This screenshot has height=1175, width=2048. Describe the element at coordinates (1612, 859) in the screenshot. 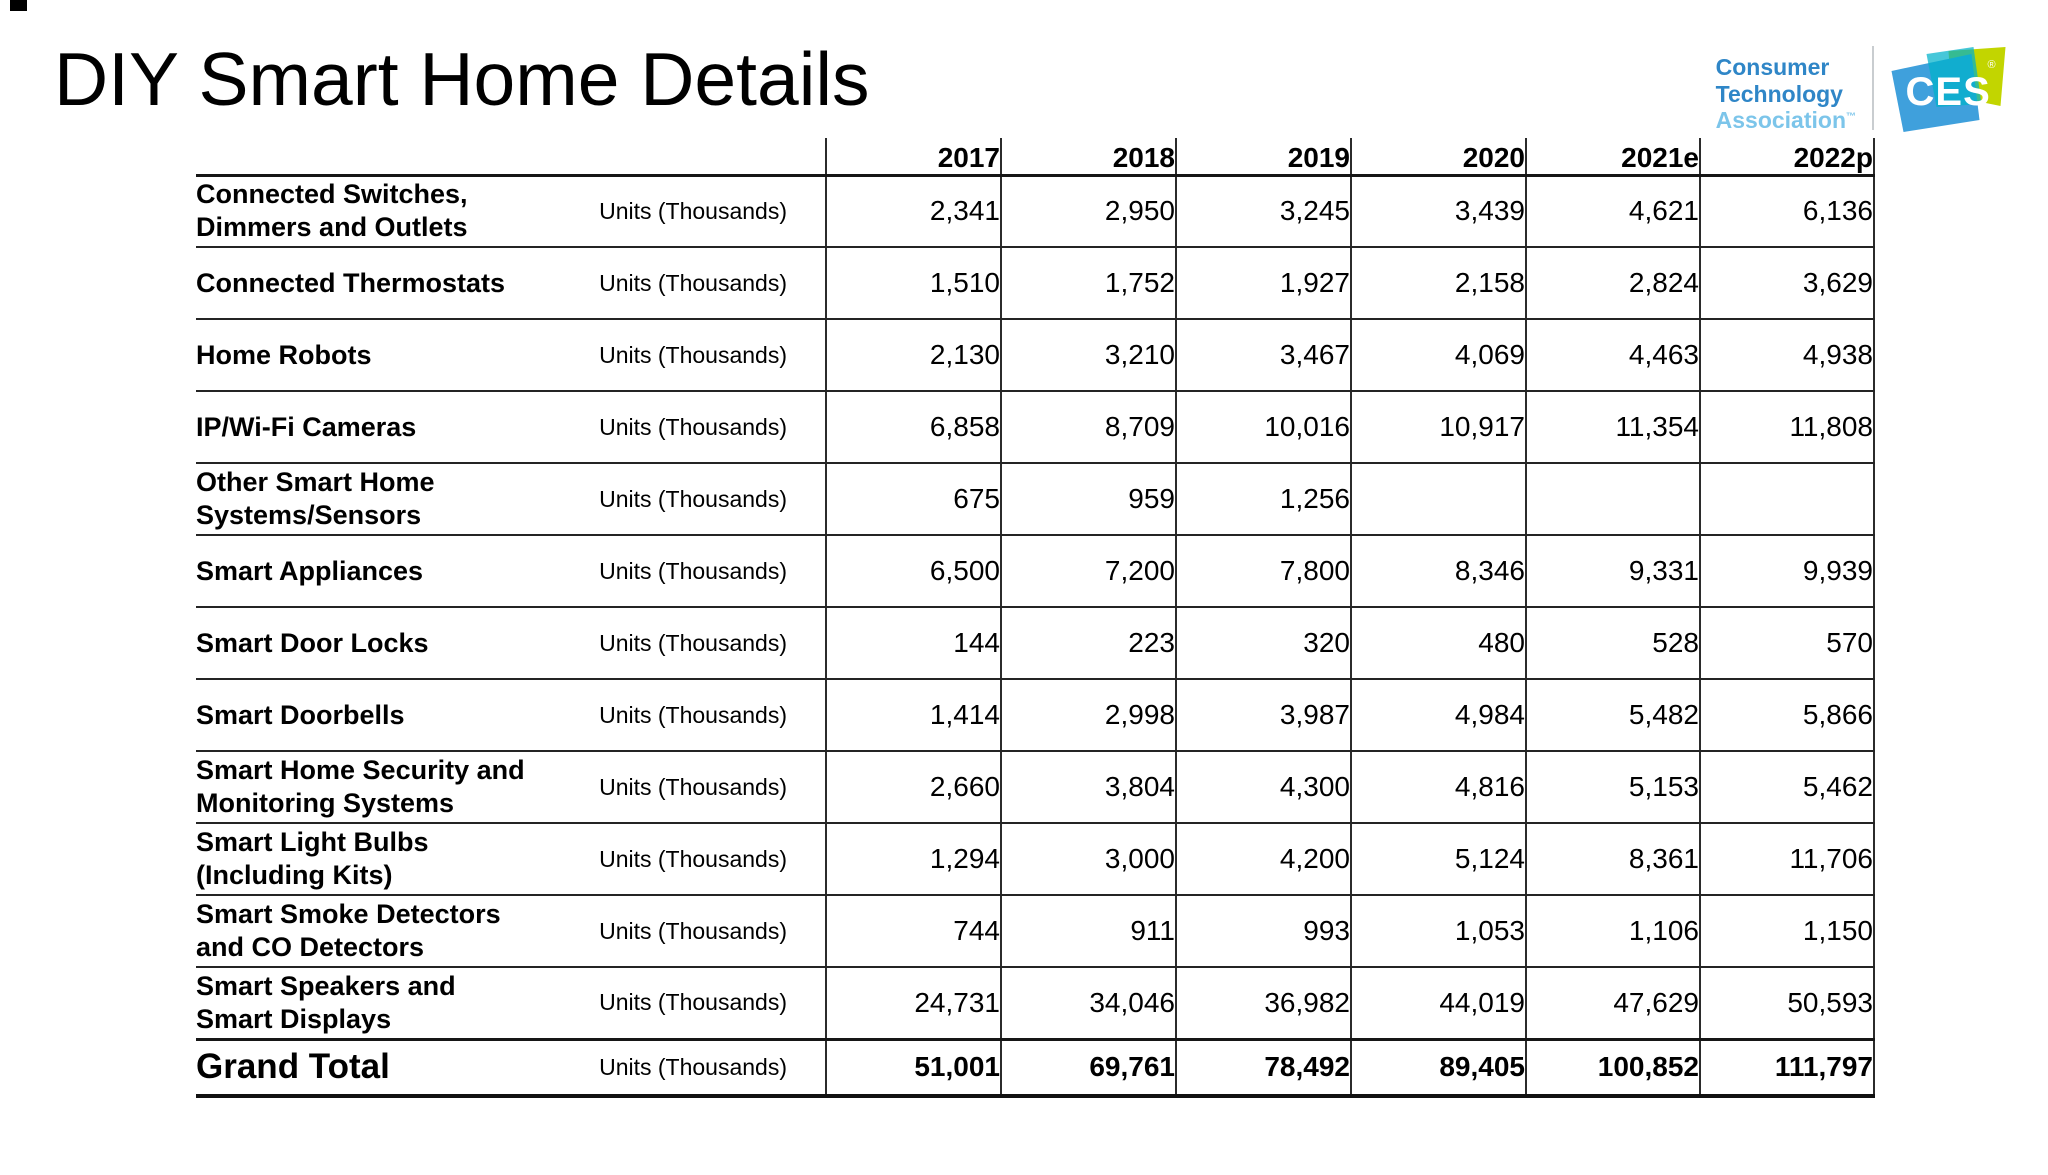

I see `value-cell: 8,361` at that location.